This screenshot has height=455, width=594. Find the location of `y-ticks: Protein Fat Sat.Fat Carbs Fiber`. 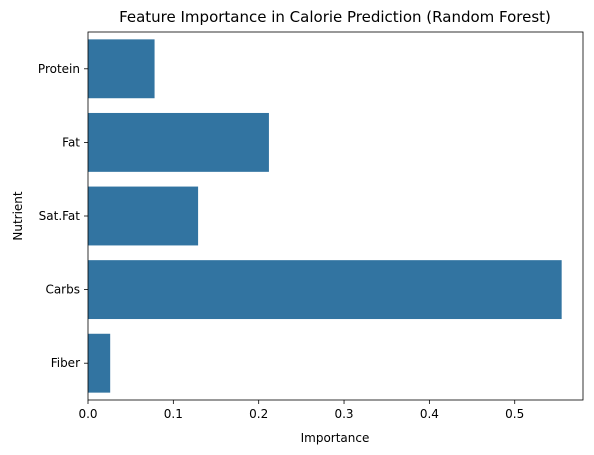

y-ticks: Protein Fat Sat.Fat Carbs Fiber is located at coordinates (63, 216).